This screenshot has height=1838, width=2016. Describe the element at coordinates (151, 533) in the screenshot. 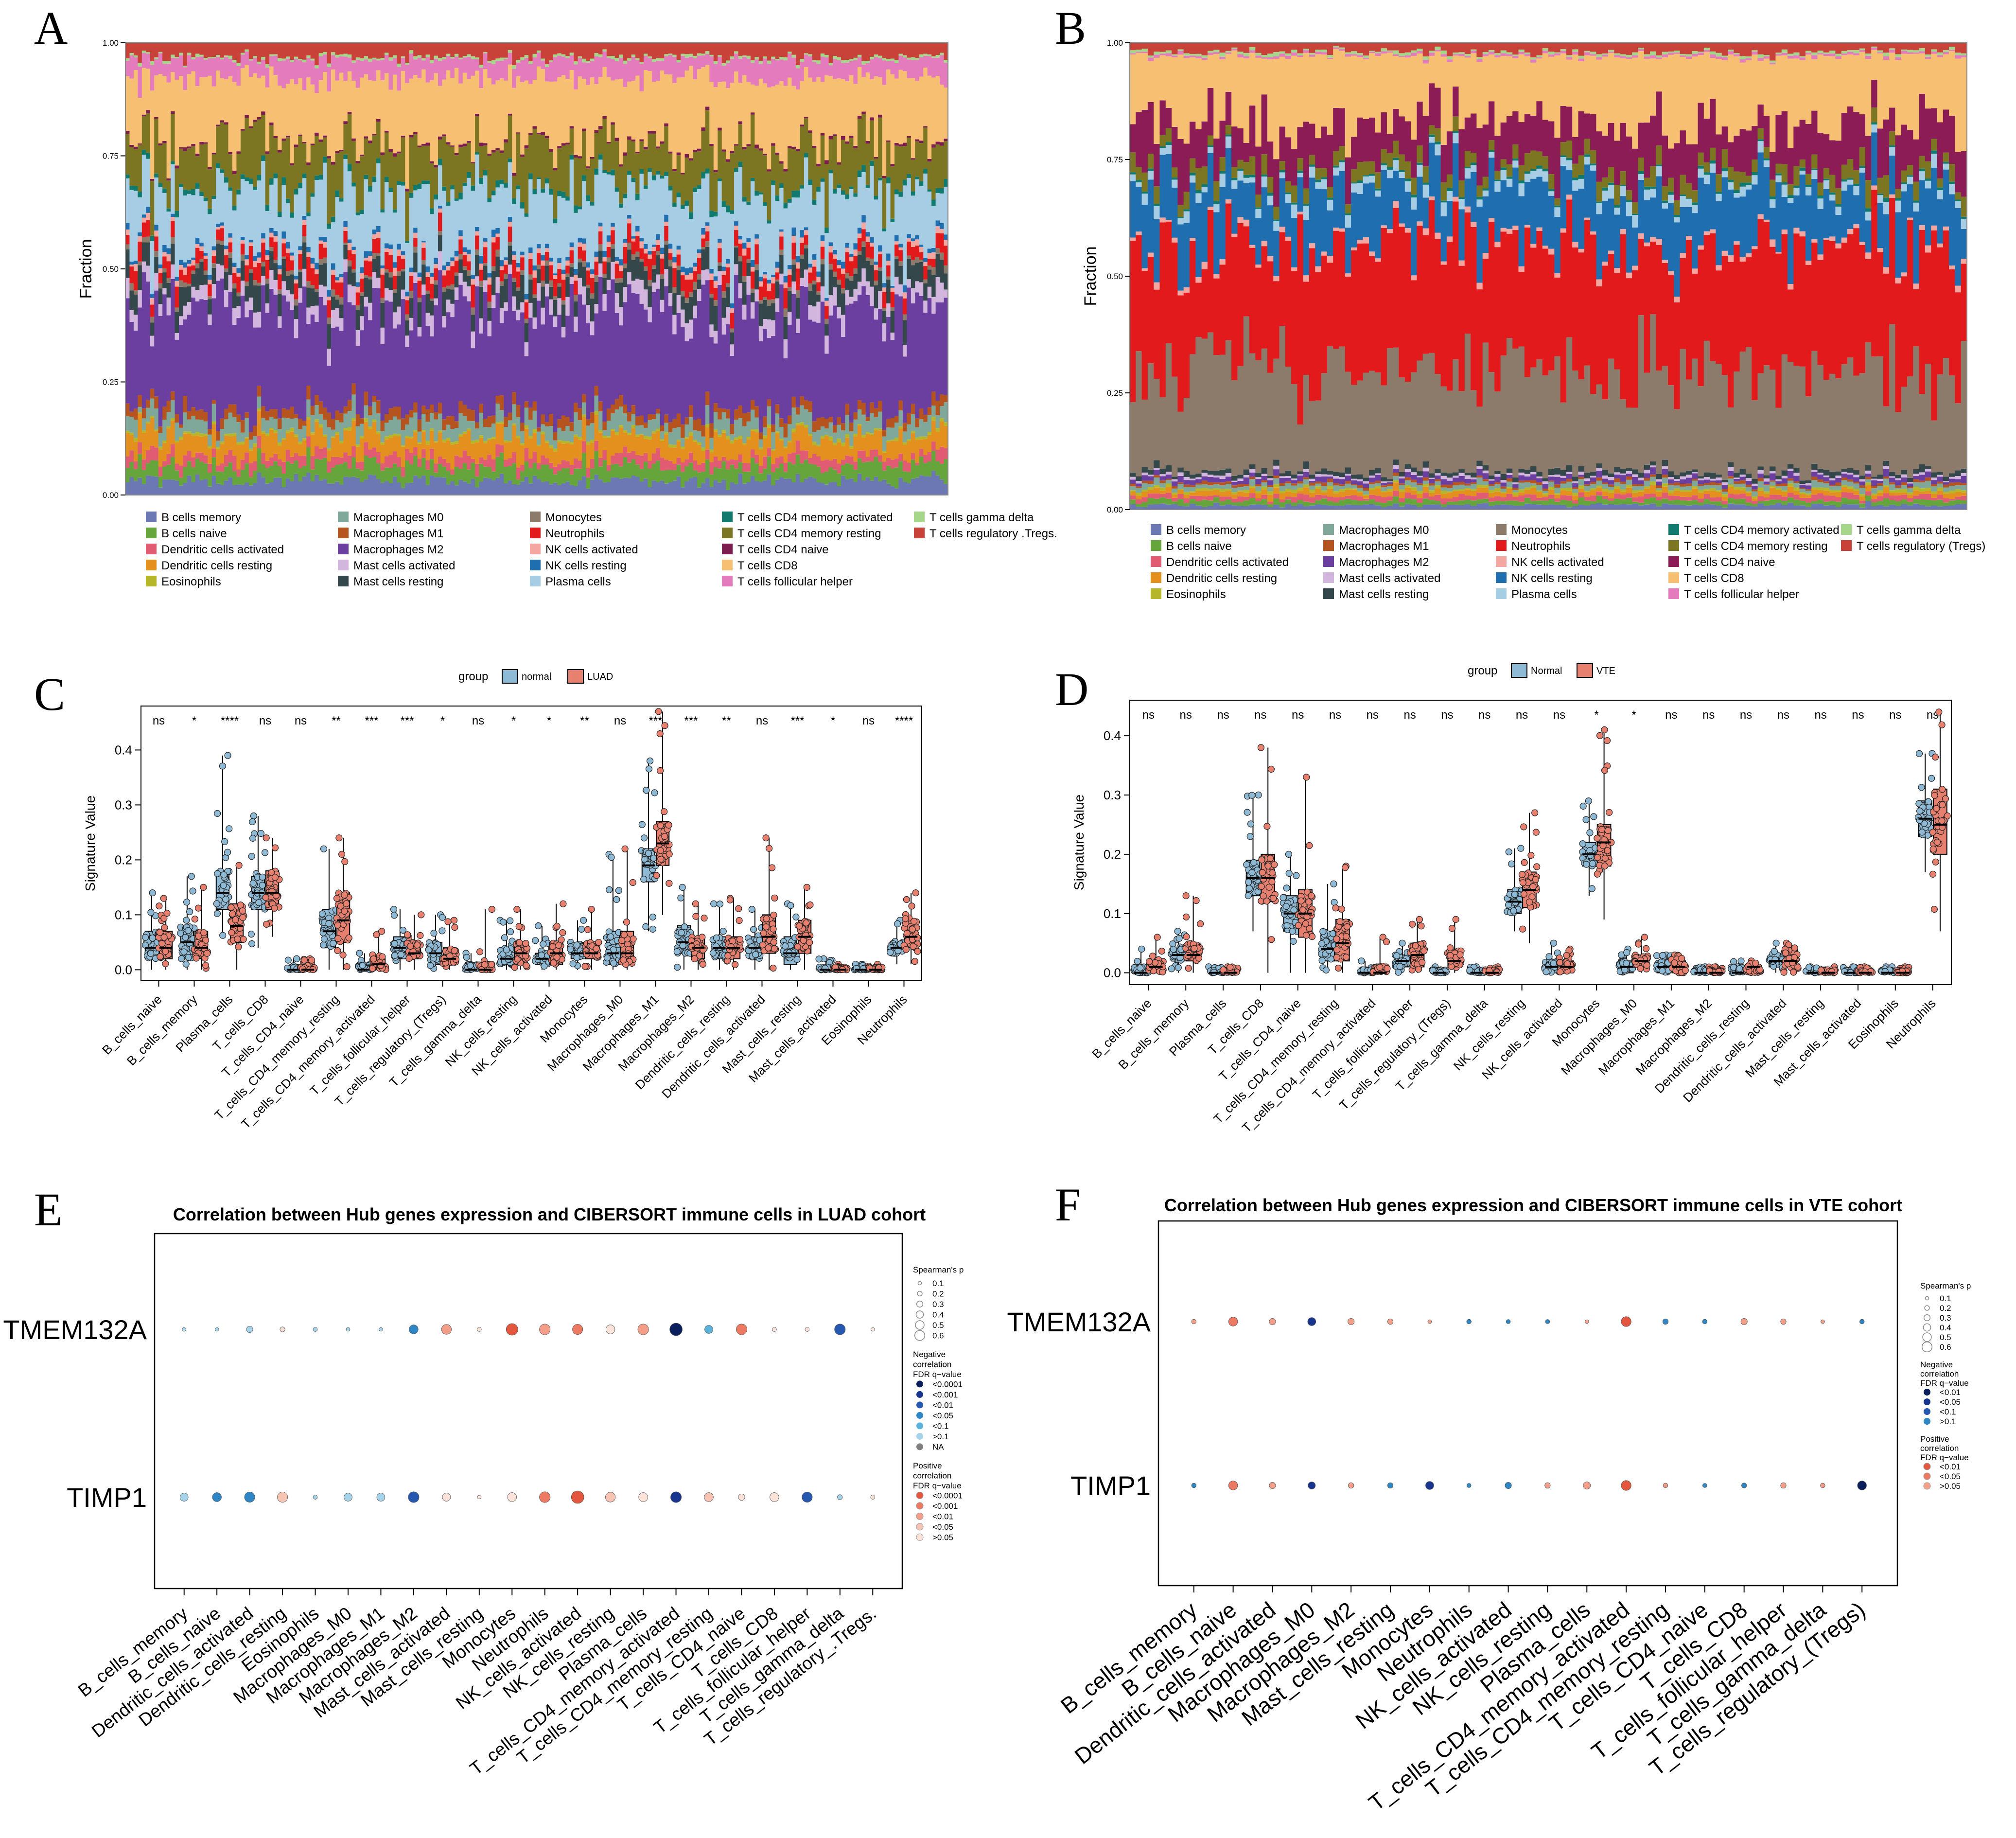

I see `legend-swatch` at that location.